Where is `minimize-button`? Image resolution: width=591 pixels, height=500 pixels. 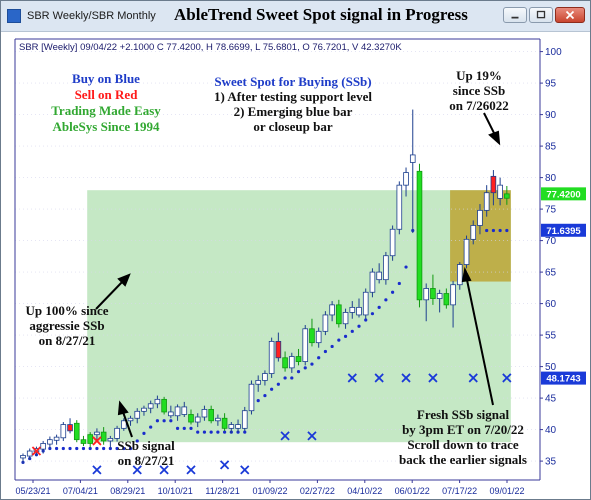 minimize-button is located at coordinates (515, 15).